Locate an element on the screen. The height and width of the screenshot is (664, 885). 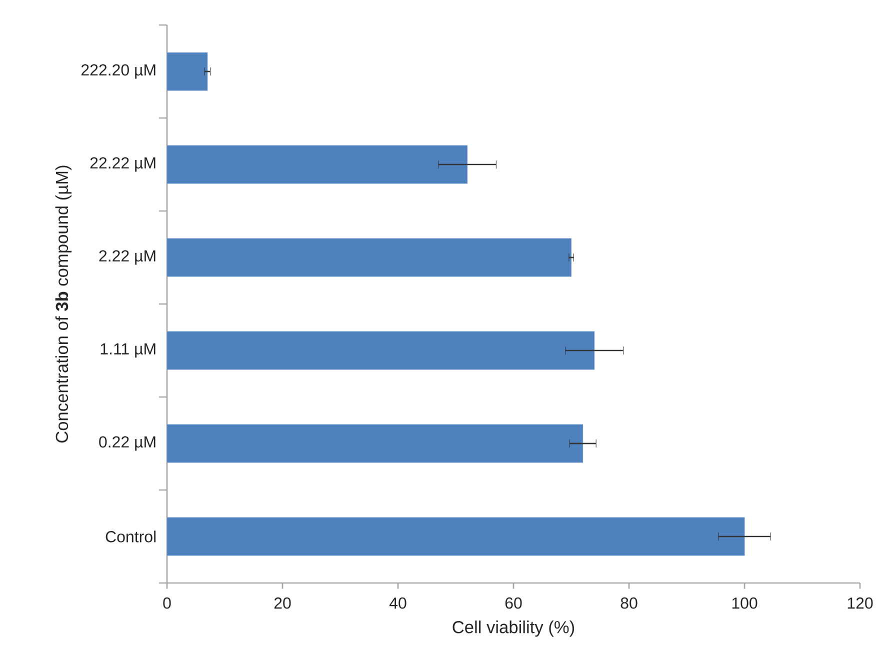
y-tick-label: 1.11 µM is located at coordinates (128, 350).